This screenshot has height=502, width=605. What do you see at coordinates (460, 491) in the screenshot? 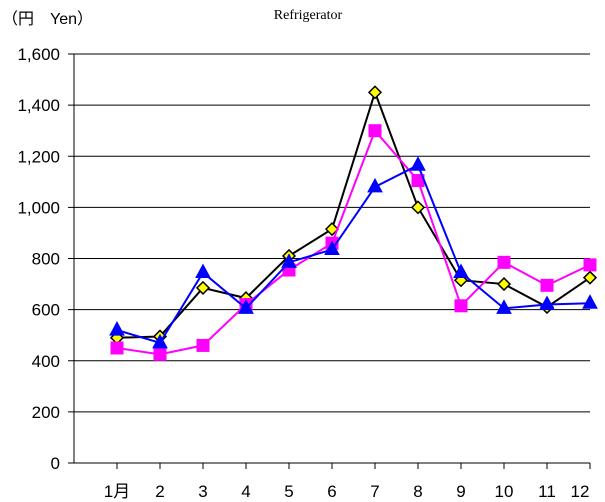
I see `x-tick-label: 9` at bounding box center [460, 491].